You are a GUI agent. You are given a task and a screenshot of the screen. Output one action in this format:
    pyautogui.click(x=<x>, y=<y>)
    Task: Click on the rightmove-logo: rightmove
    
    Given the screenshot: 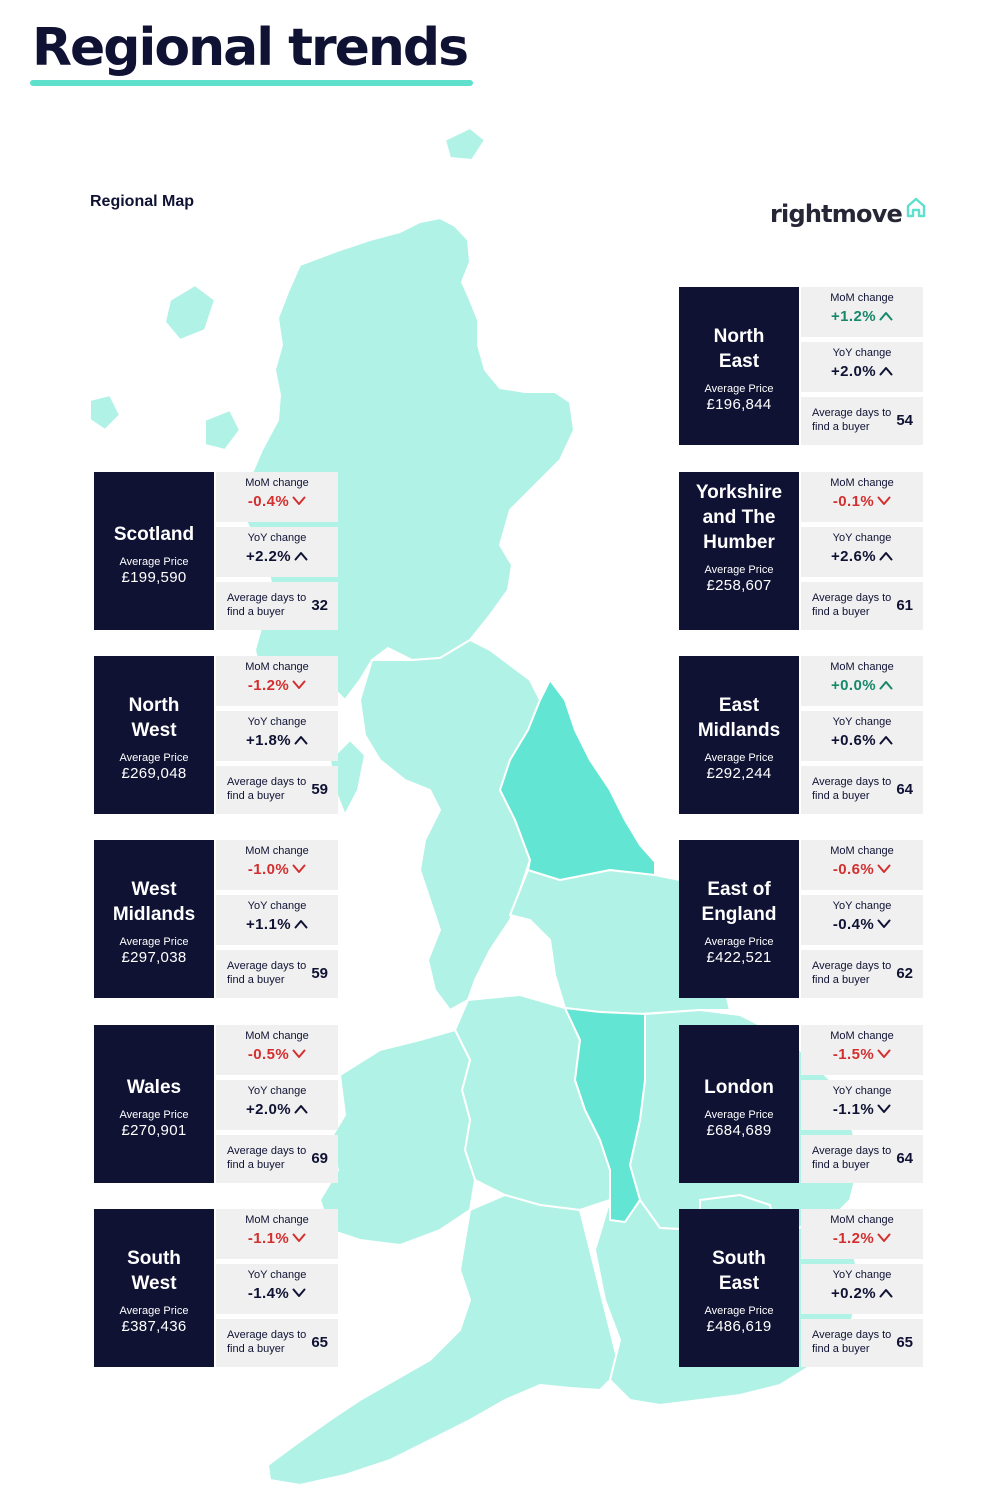 What is the action you would take?
    pyautogui.click(x=848, y=214)
    